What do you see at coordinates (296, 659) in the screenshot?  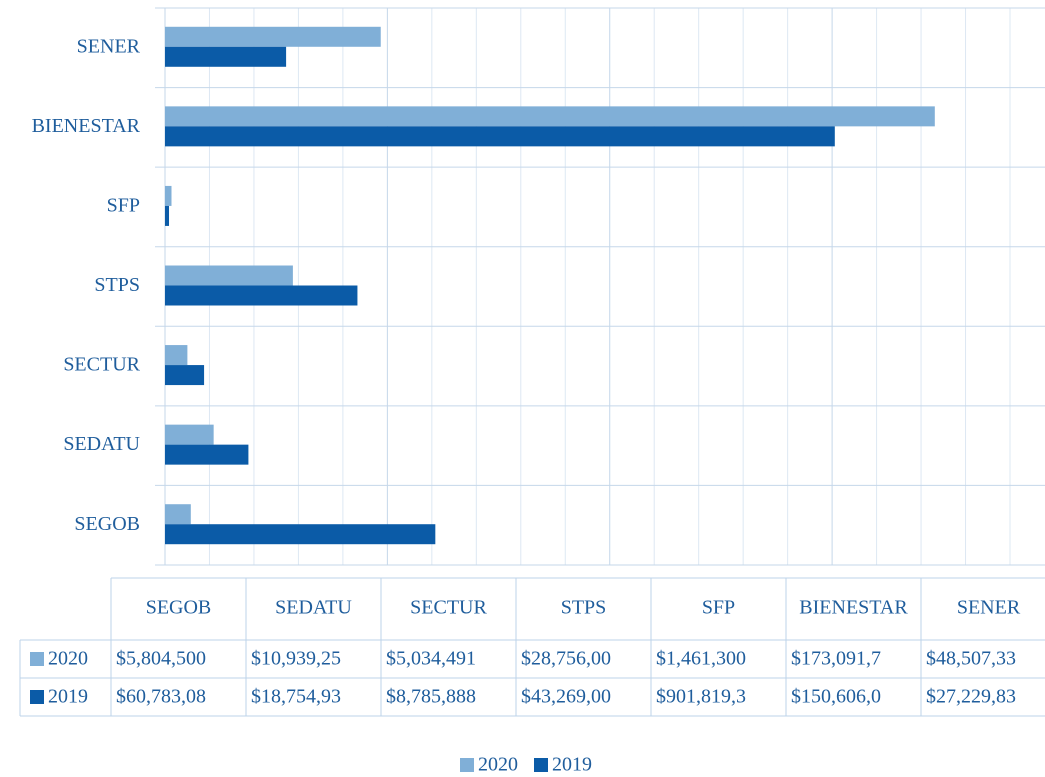 I see `table-value: $10,939,25` at bounding box center [296, 659].